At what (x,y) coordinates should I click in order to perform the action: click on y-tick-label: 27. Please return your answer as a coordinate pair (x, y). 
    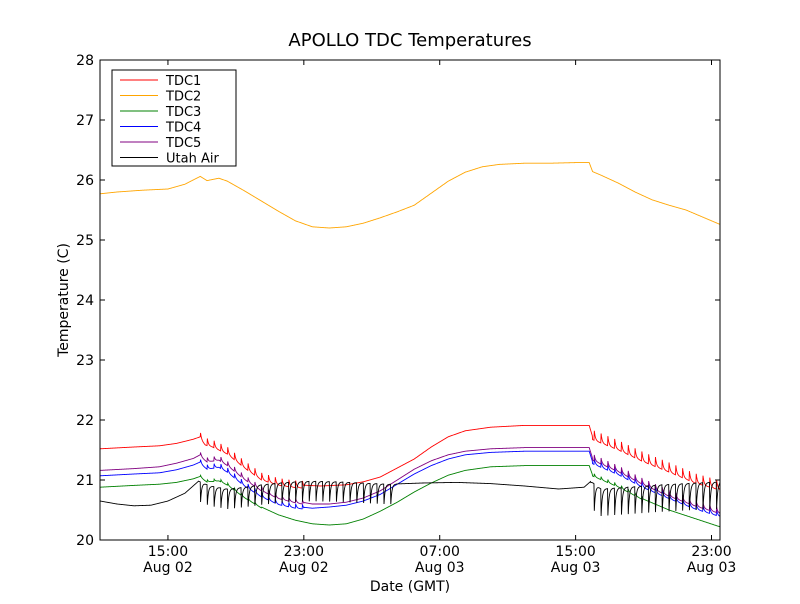
    Looking at the image, I should click on (85, 121).